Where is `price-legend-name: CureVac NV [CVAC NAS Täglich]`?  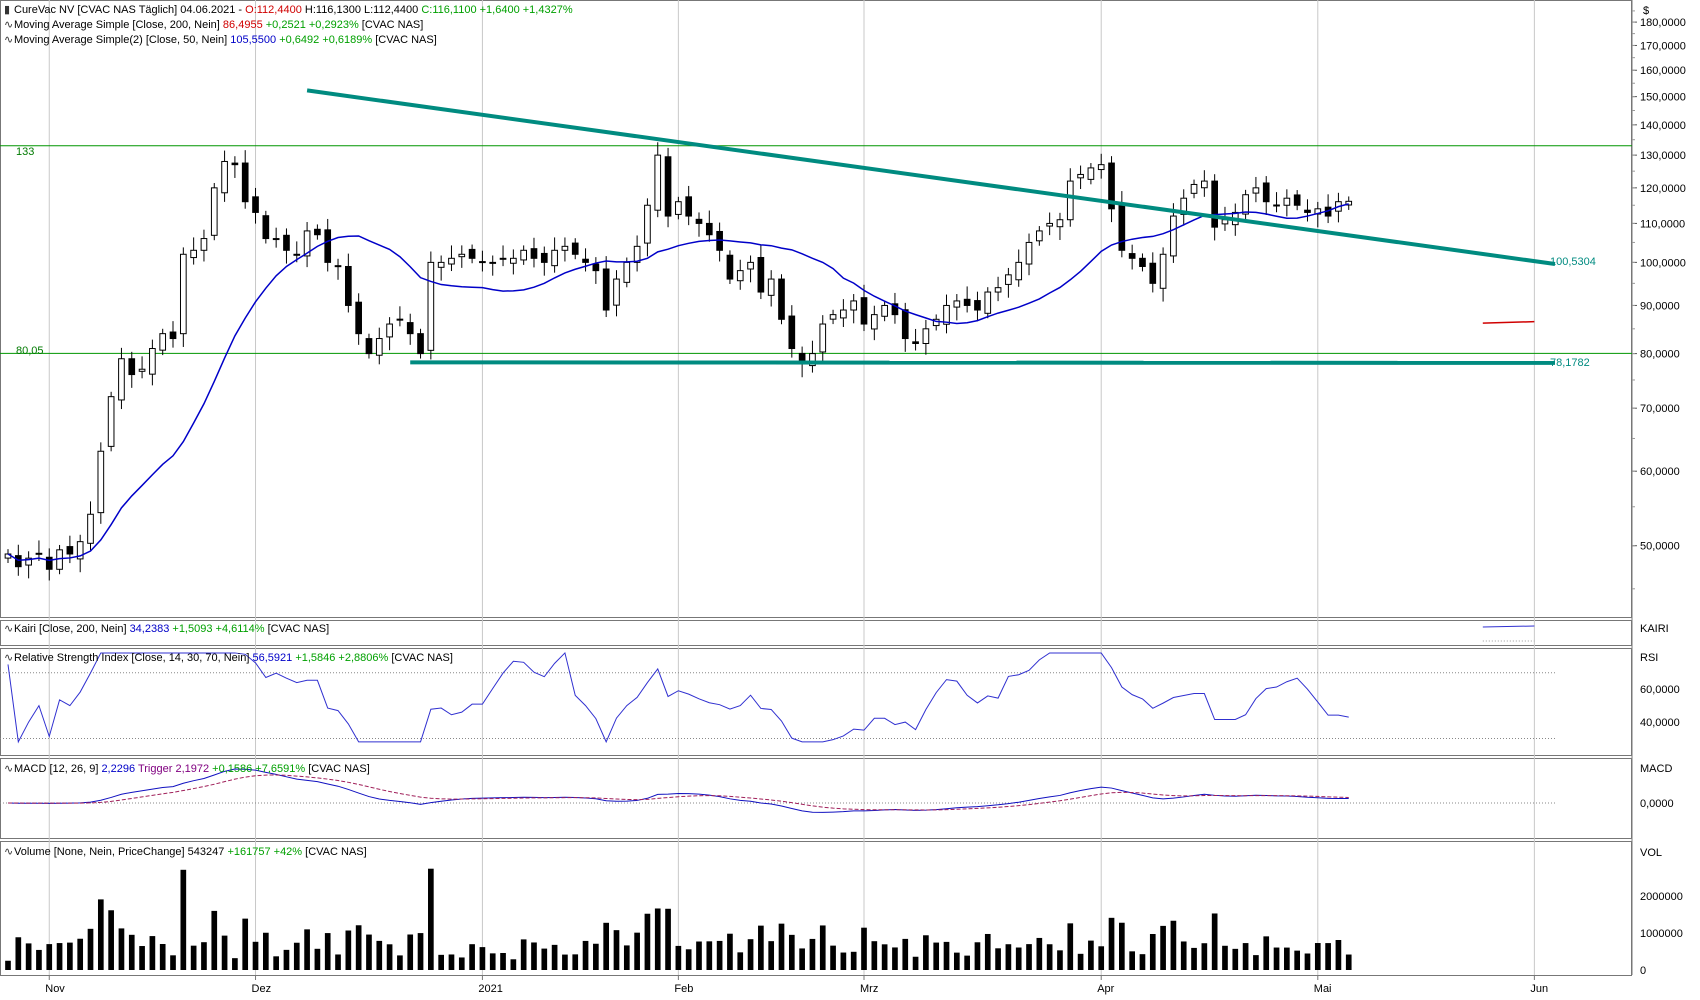 price-legend-name: CureVac NV [CVAC NAS Täglich] is located at coordinates (96, 10).